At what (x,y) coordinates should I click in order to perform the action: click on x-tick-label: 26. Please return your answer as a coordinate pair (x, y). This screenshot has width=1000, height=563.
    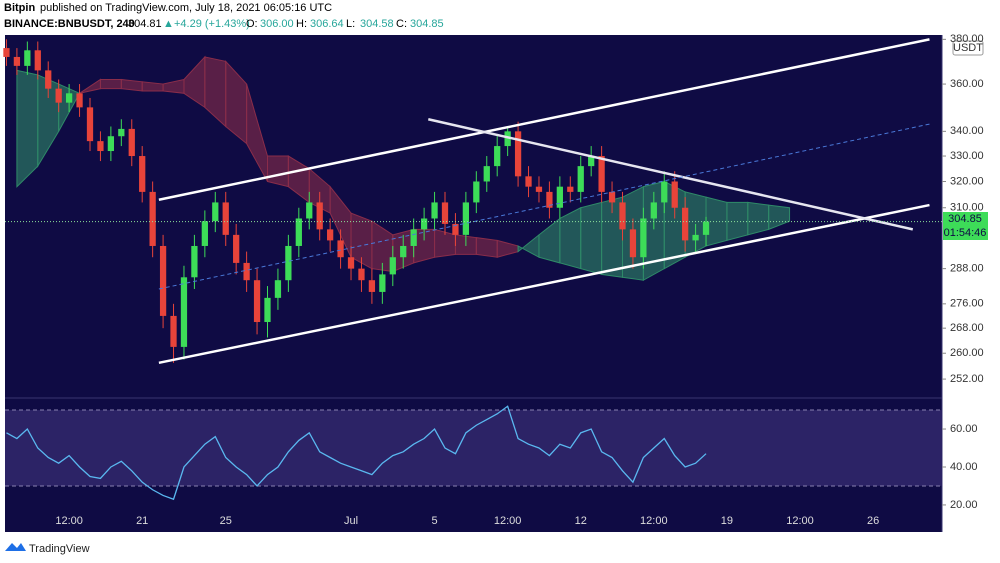
    Looking at the image, I should click on (873, 521).